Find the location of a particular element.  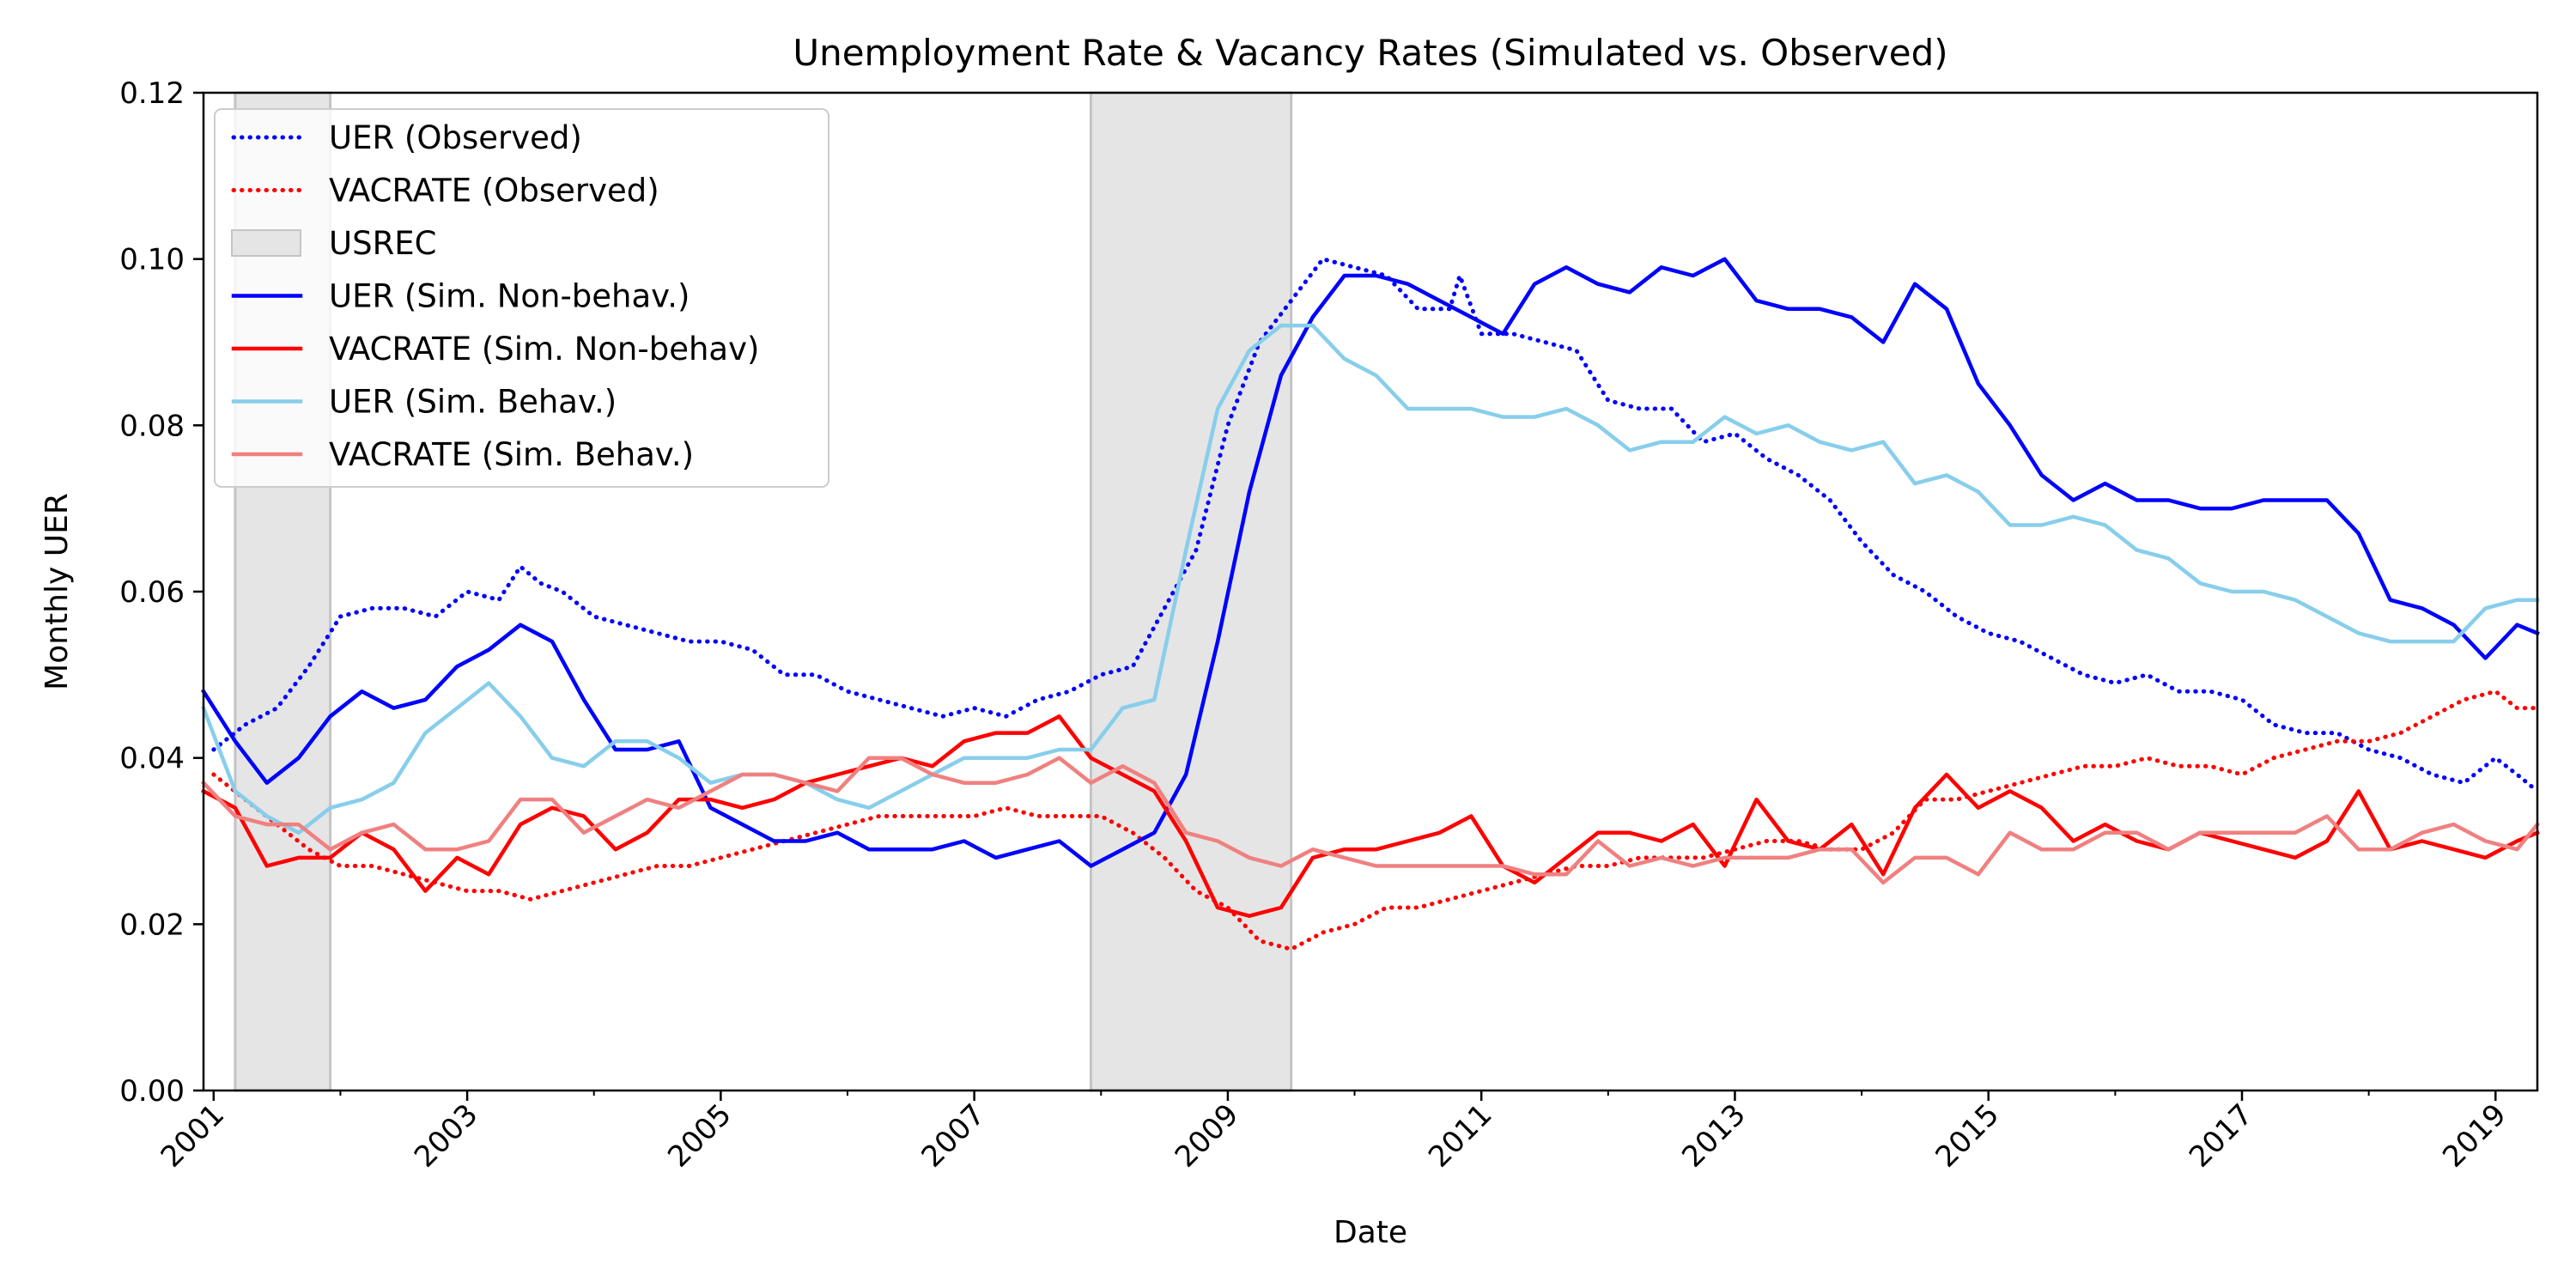

y-tick-label: 0.04 is located at coordinates (152, 759).